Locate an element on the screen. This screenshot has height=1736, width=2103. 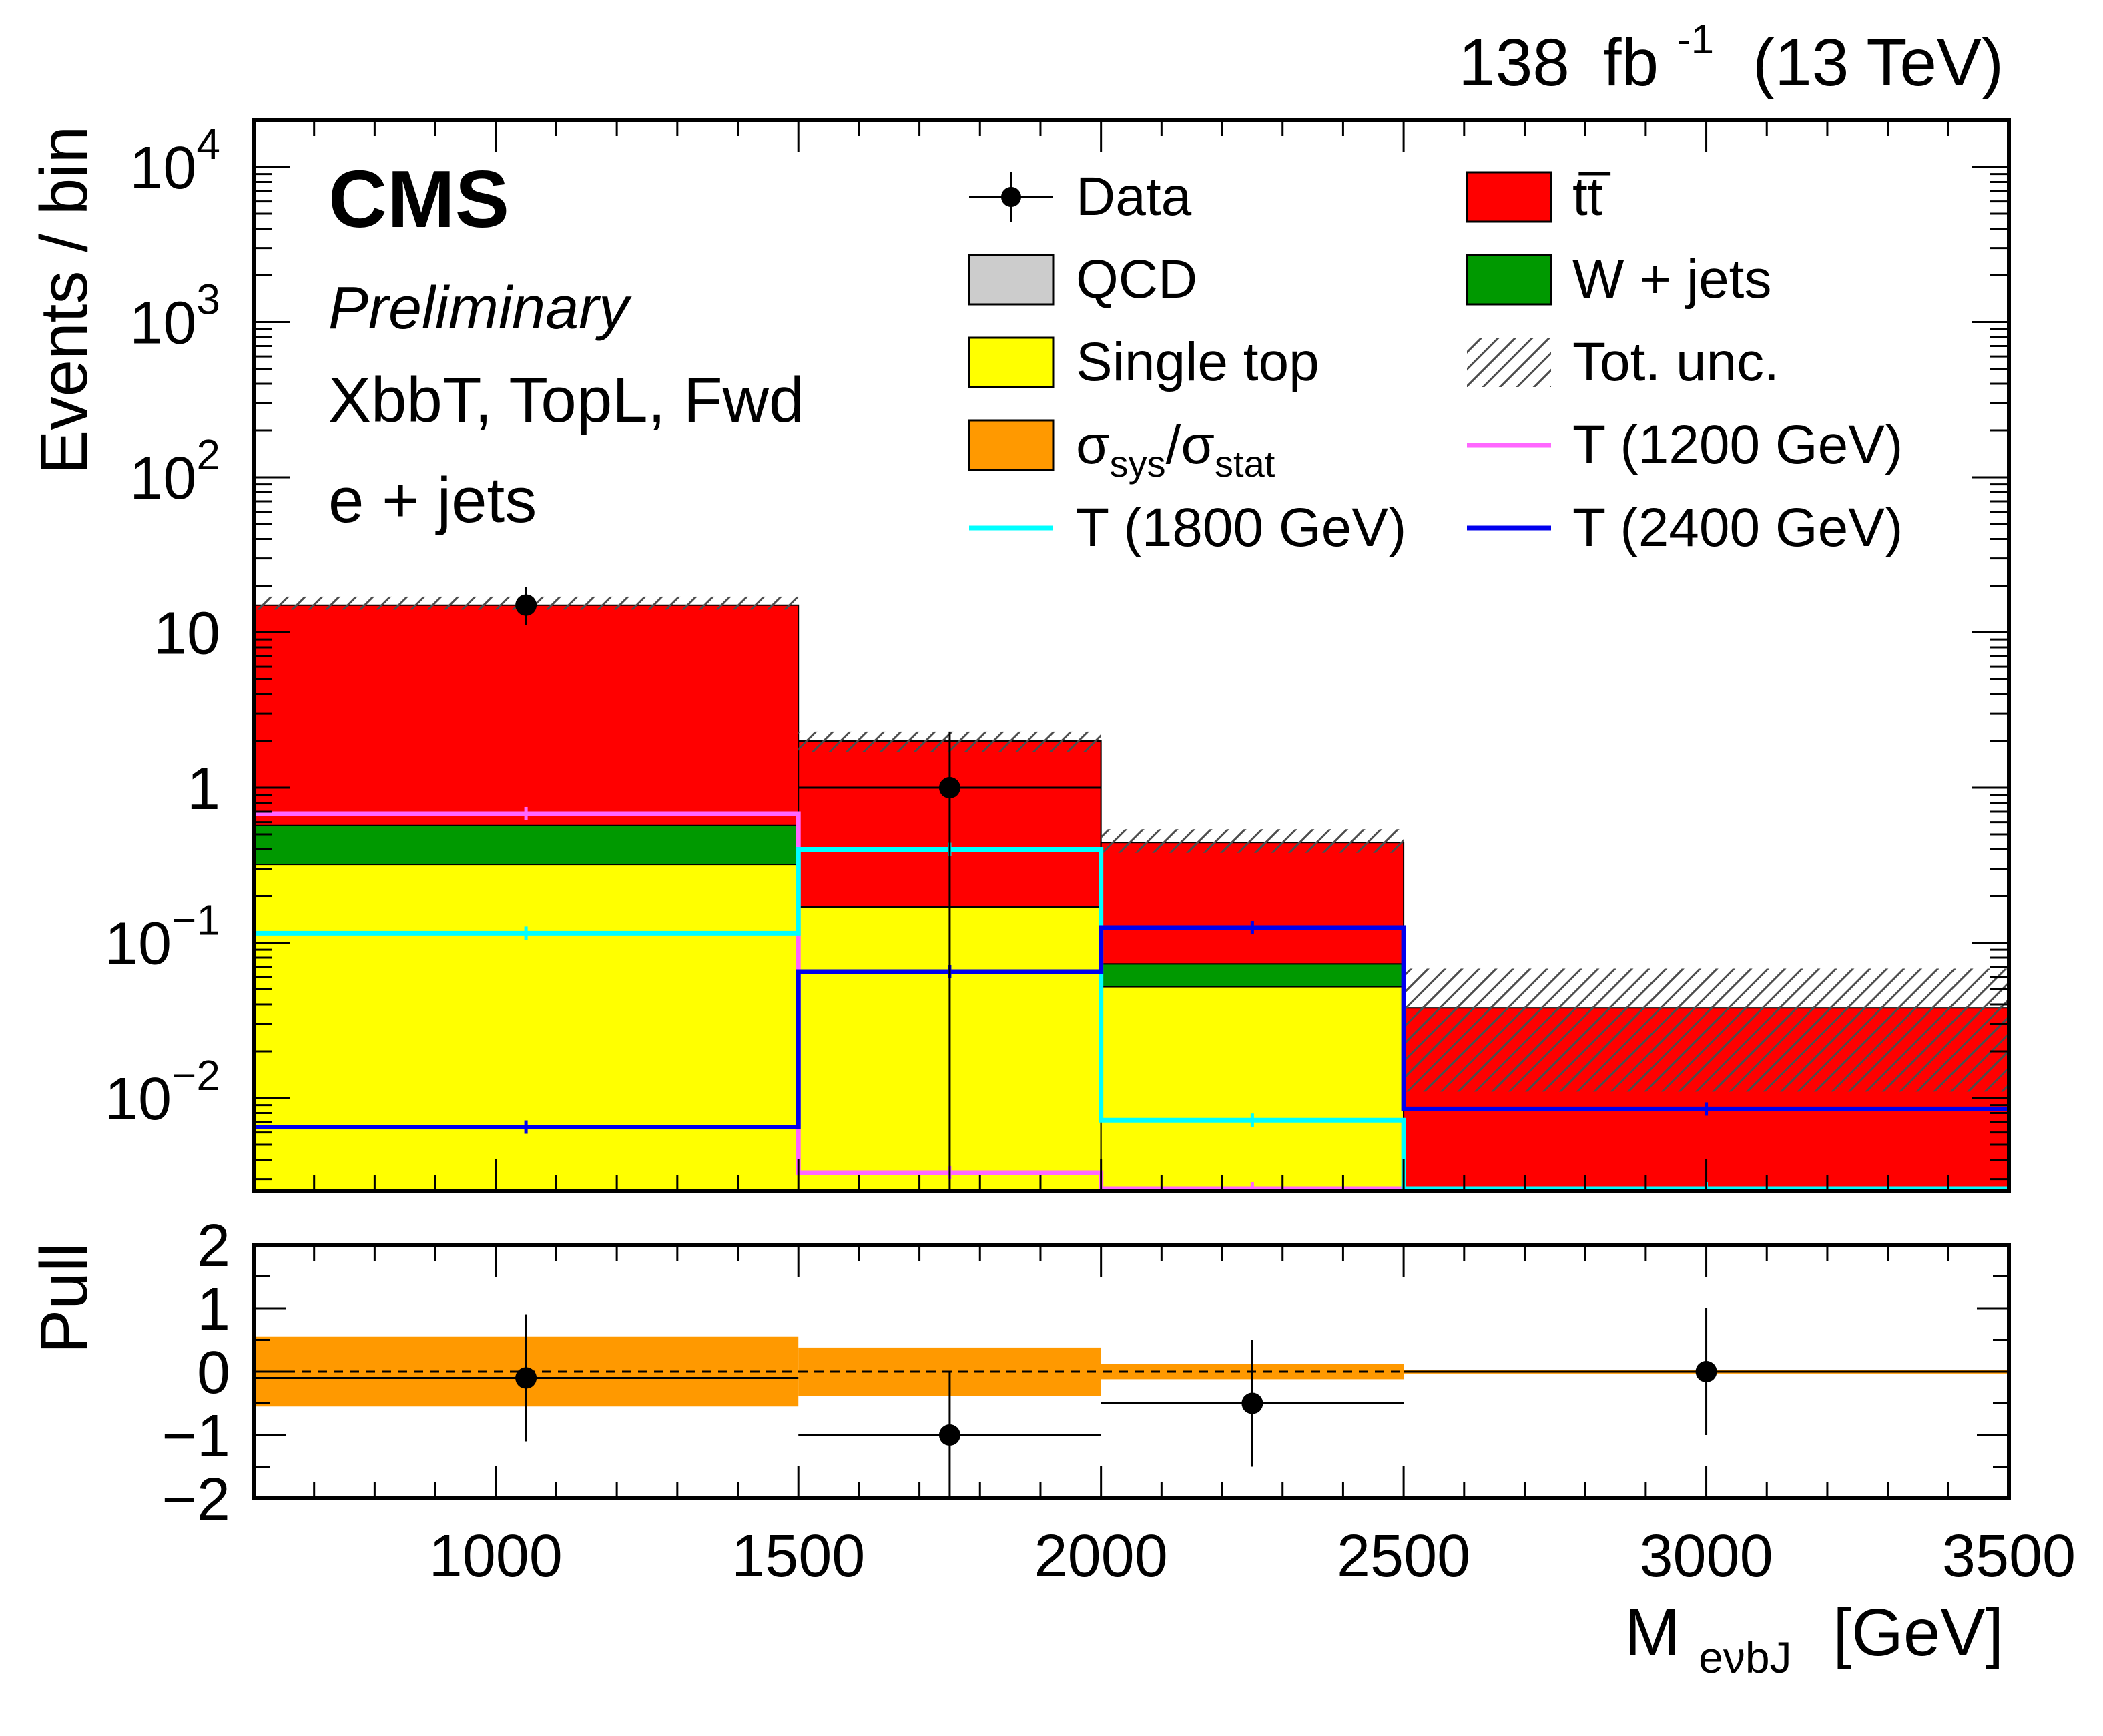
x-axis-title-main: M is located at coordinates (1652, 1632).